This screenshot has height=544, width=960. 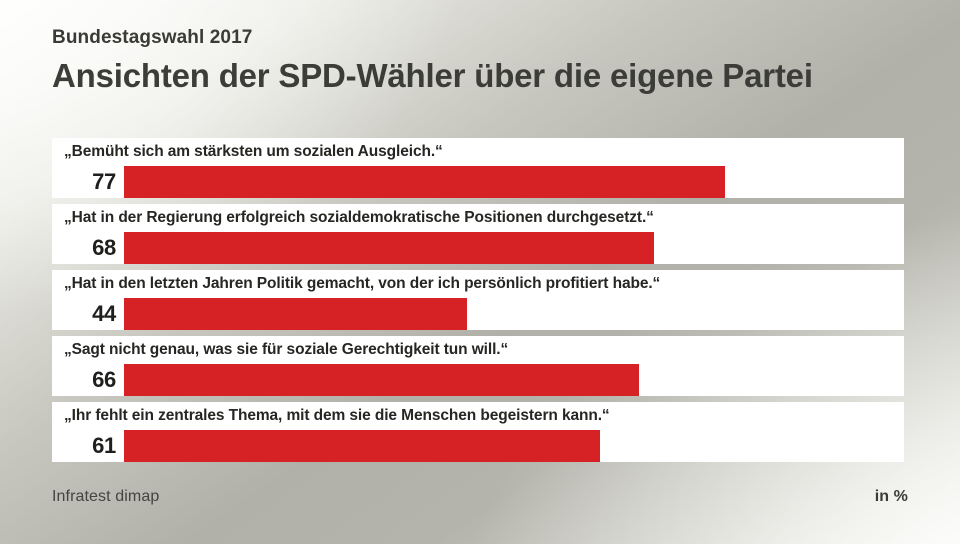 I want to click on bar-value-label: 66, so click(x=104, y=379).